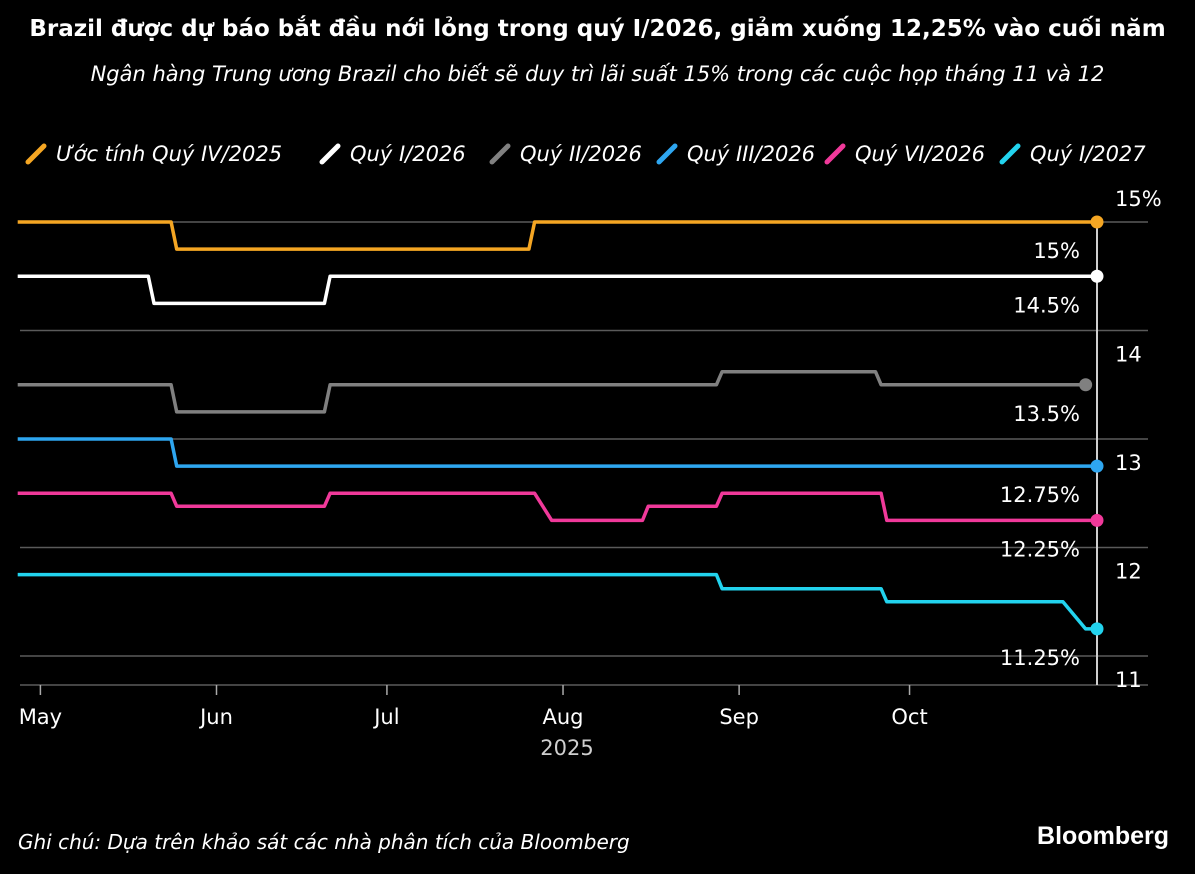 The image size is (1195, 874). I want to click on y-tick-label: 11, so click(1128, 680).